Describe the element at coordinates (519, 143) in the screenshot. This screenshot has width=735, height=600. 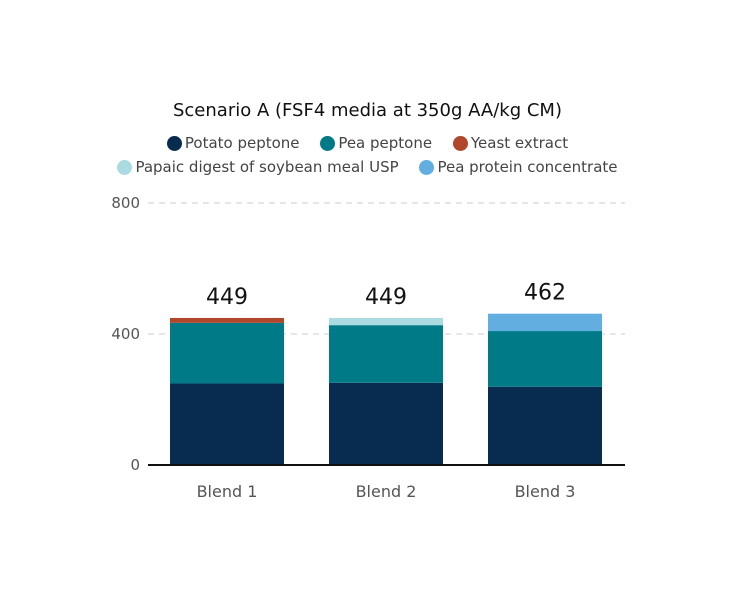
I see `legend-label: Yeast extract` at that location.